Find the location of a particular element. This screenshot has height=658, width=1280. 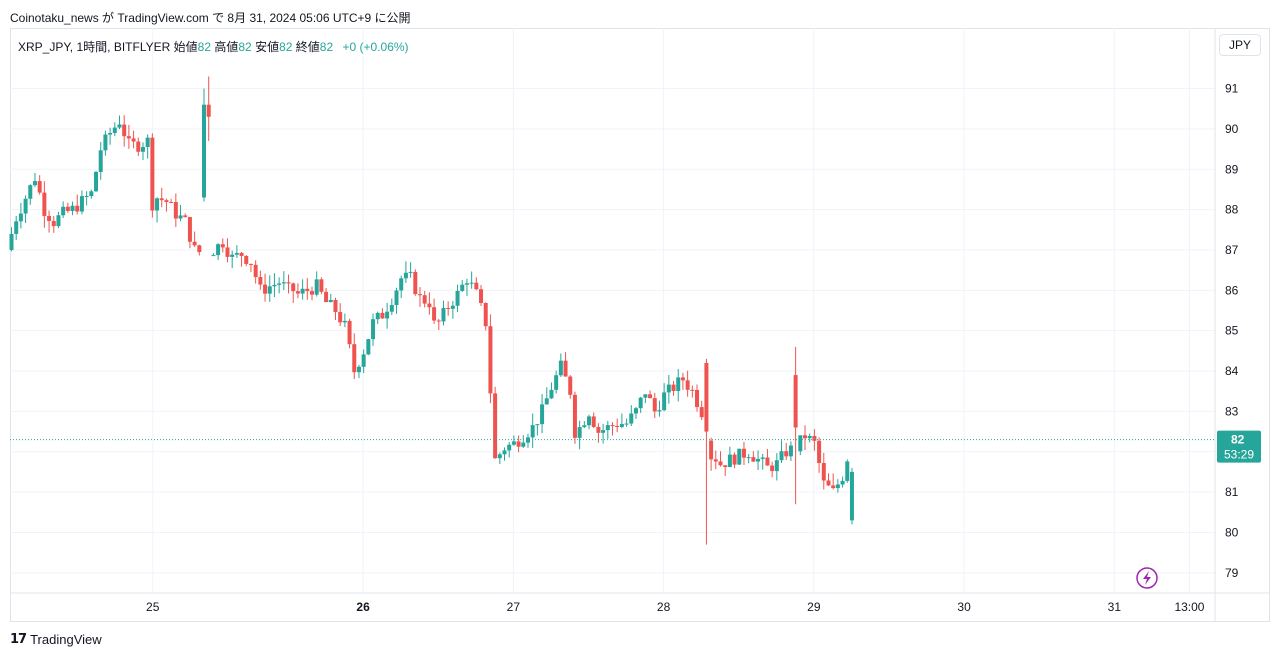

lightning-icon is located at coordinates (1147, 578).